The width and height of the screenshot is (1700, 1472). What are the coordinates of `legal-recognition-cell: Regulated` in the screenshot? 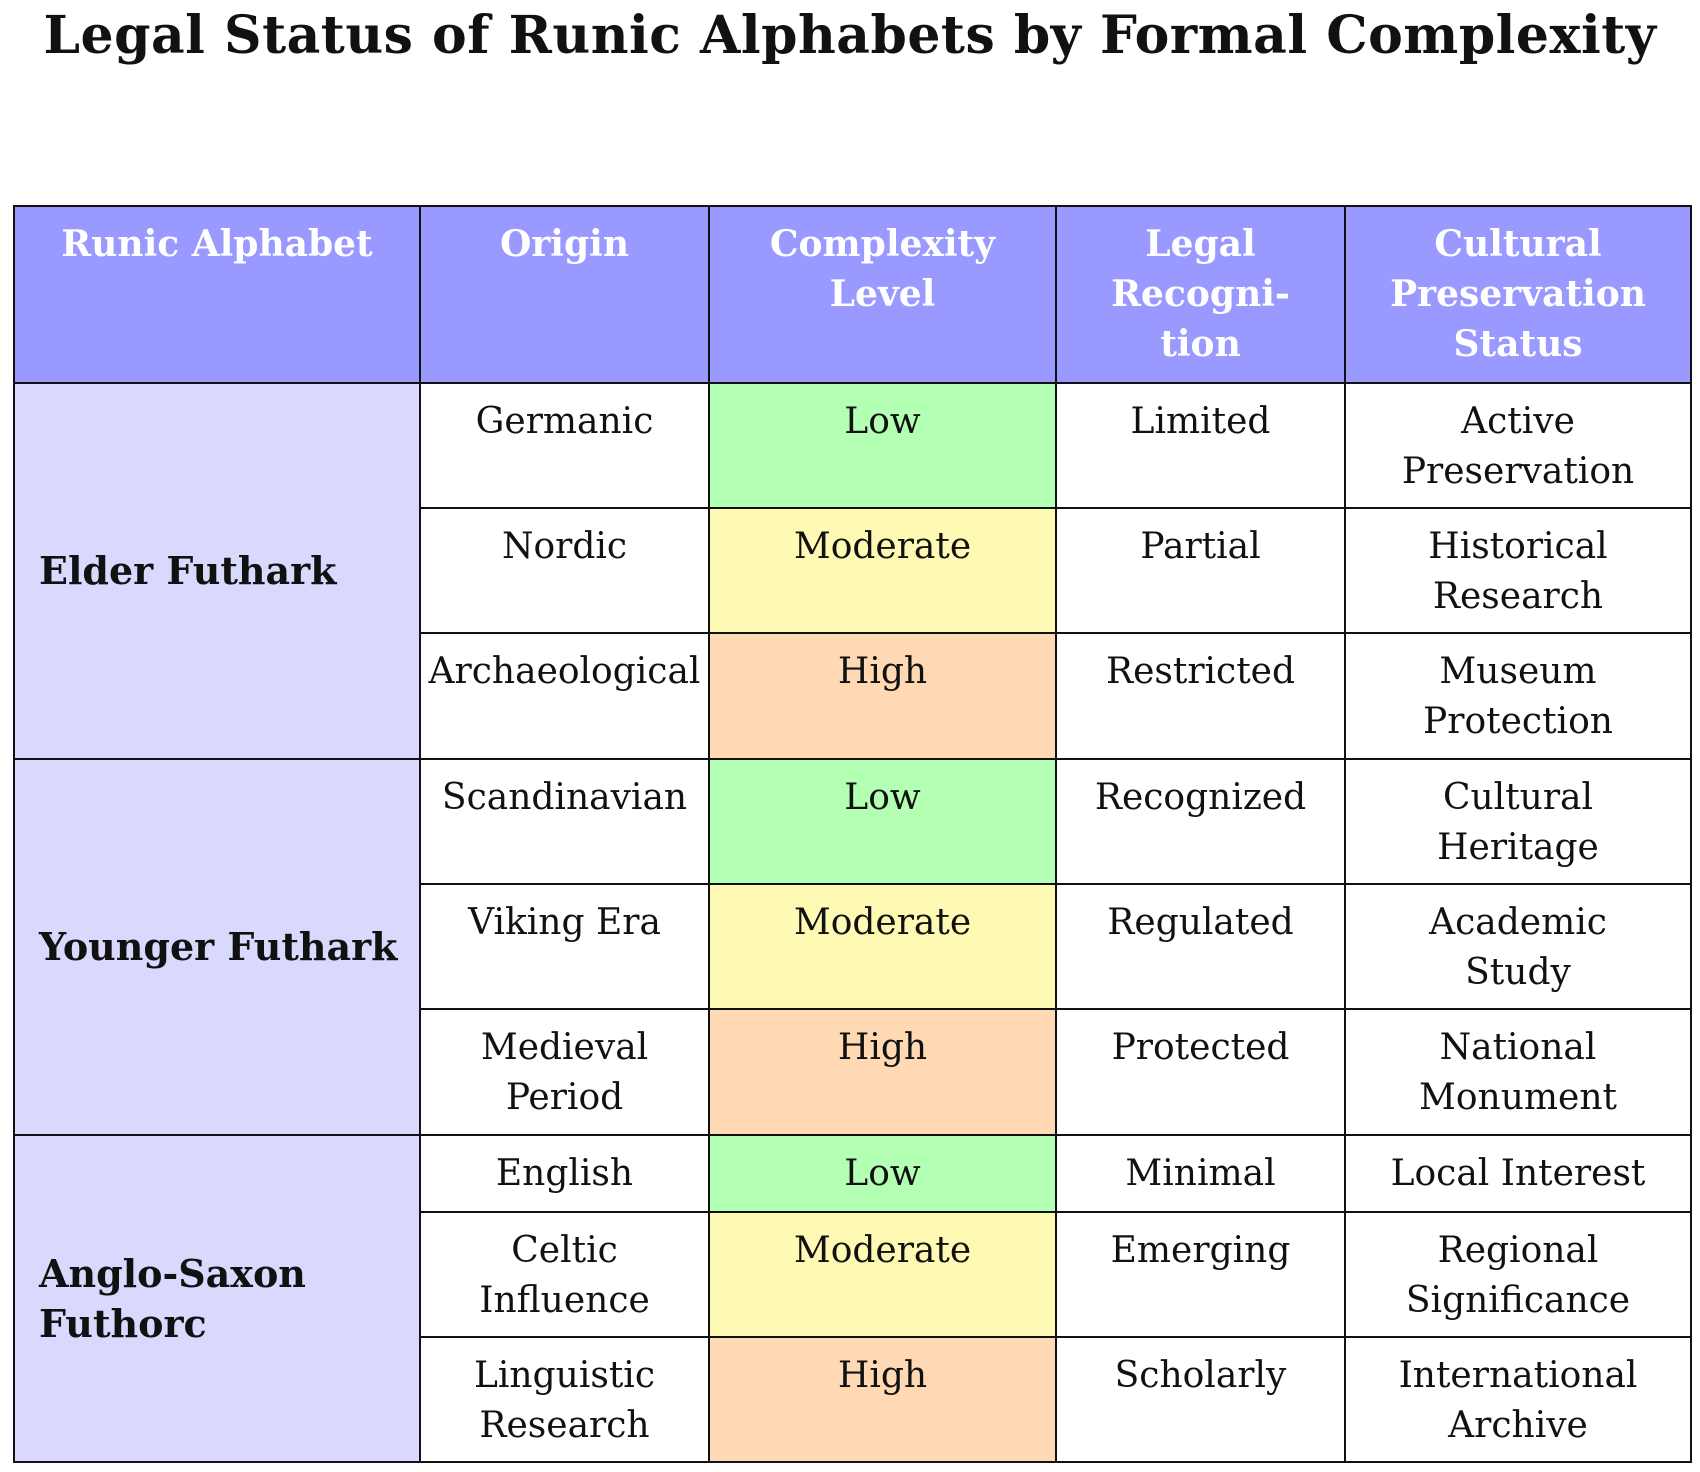 It's located at (1200, 946).